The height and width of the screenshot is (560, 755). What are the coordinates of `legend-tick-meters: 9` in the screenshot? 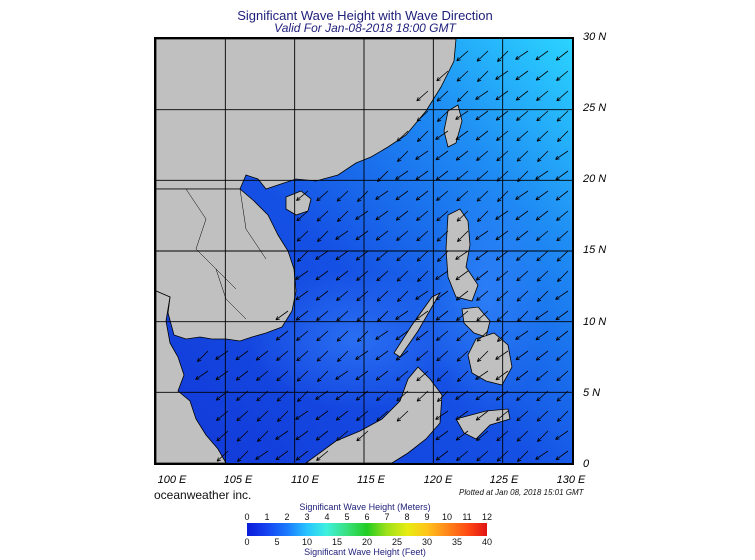 It's located at (427, 517).